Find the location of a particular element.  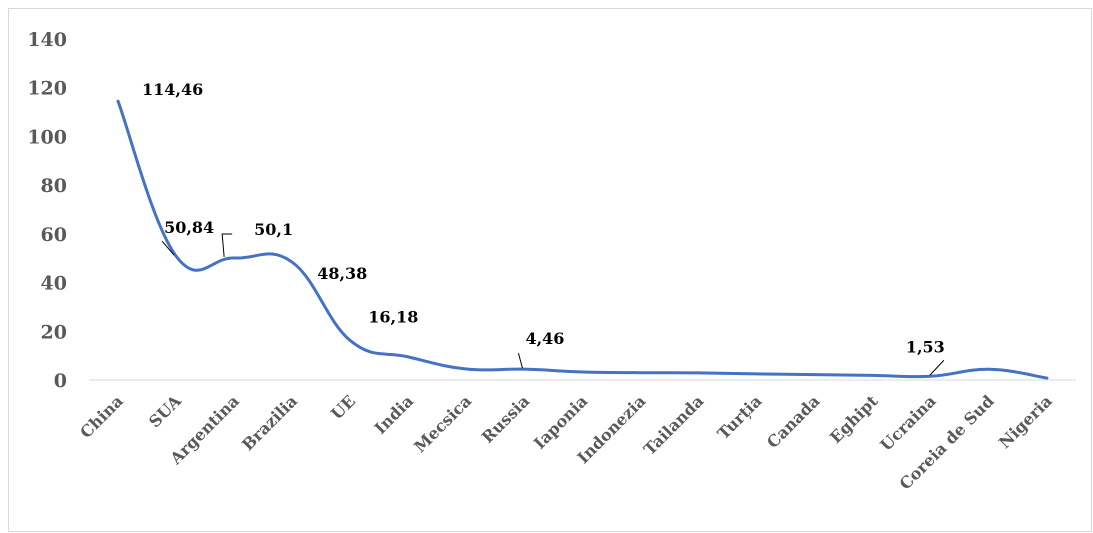

data-label: 50,1 is located at coordinates (273, 229).